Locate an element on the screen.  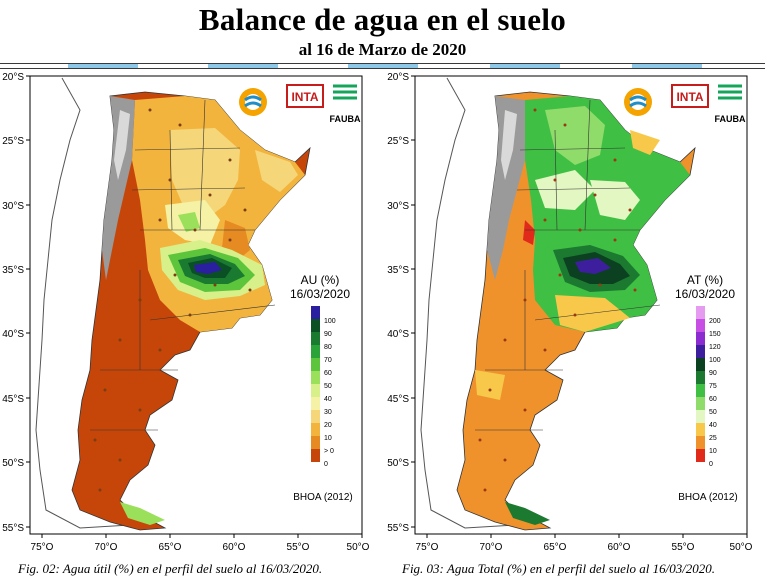
green-patch is located at coordinates (189, 222).